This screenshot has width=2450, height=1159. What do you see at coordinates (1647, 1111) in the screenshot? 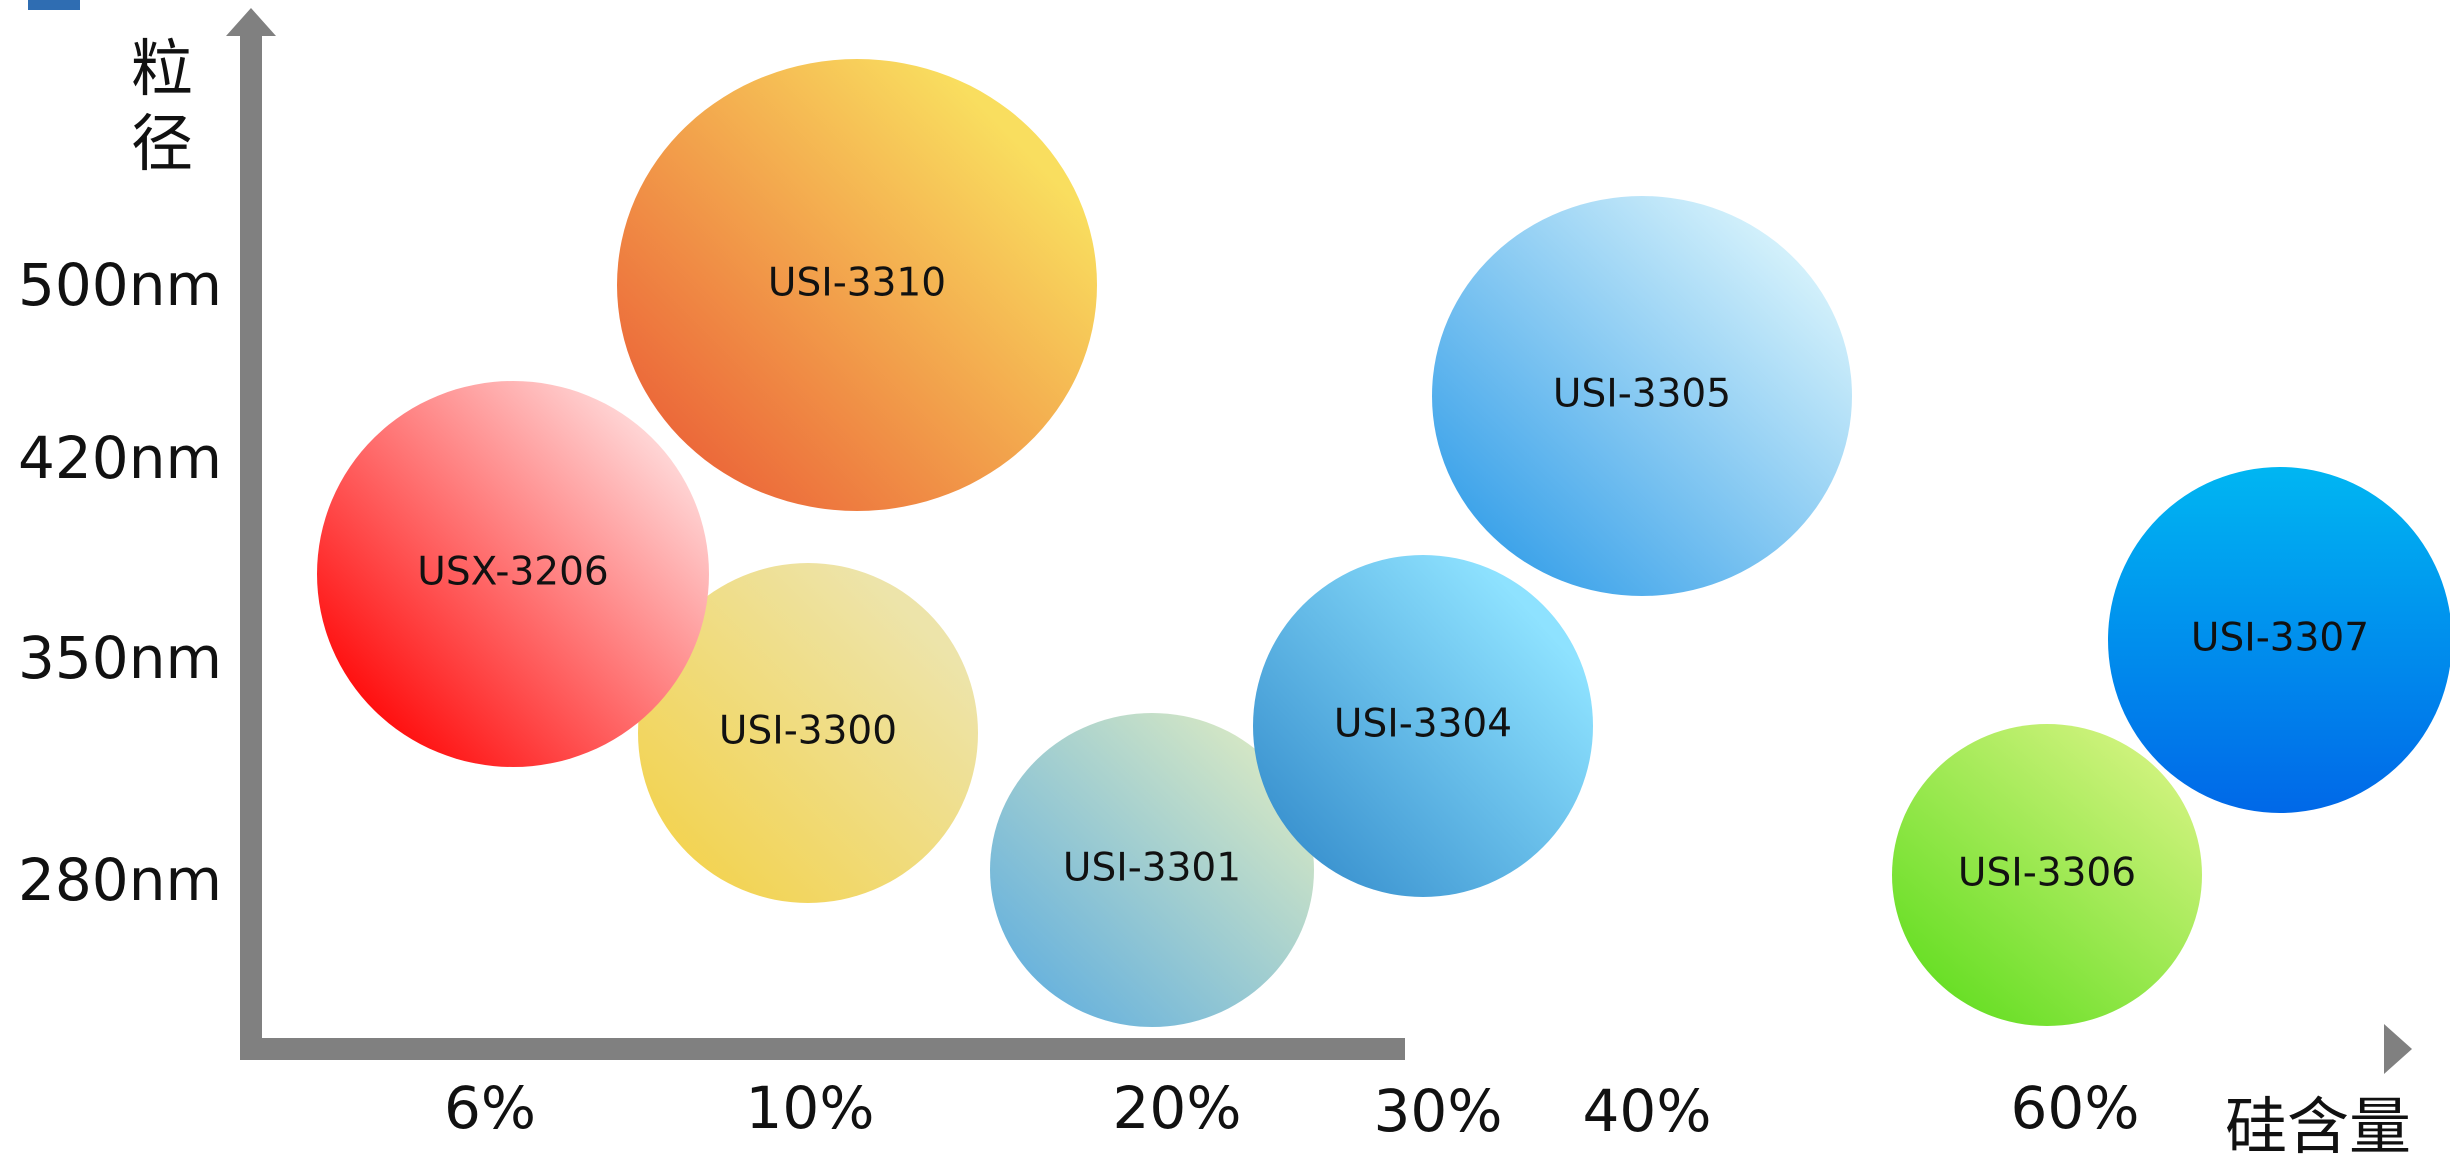
I see `x-tick-label: 40%` at bounding box center [1647, 1111].